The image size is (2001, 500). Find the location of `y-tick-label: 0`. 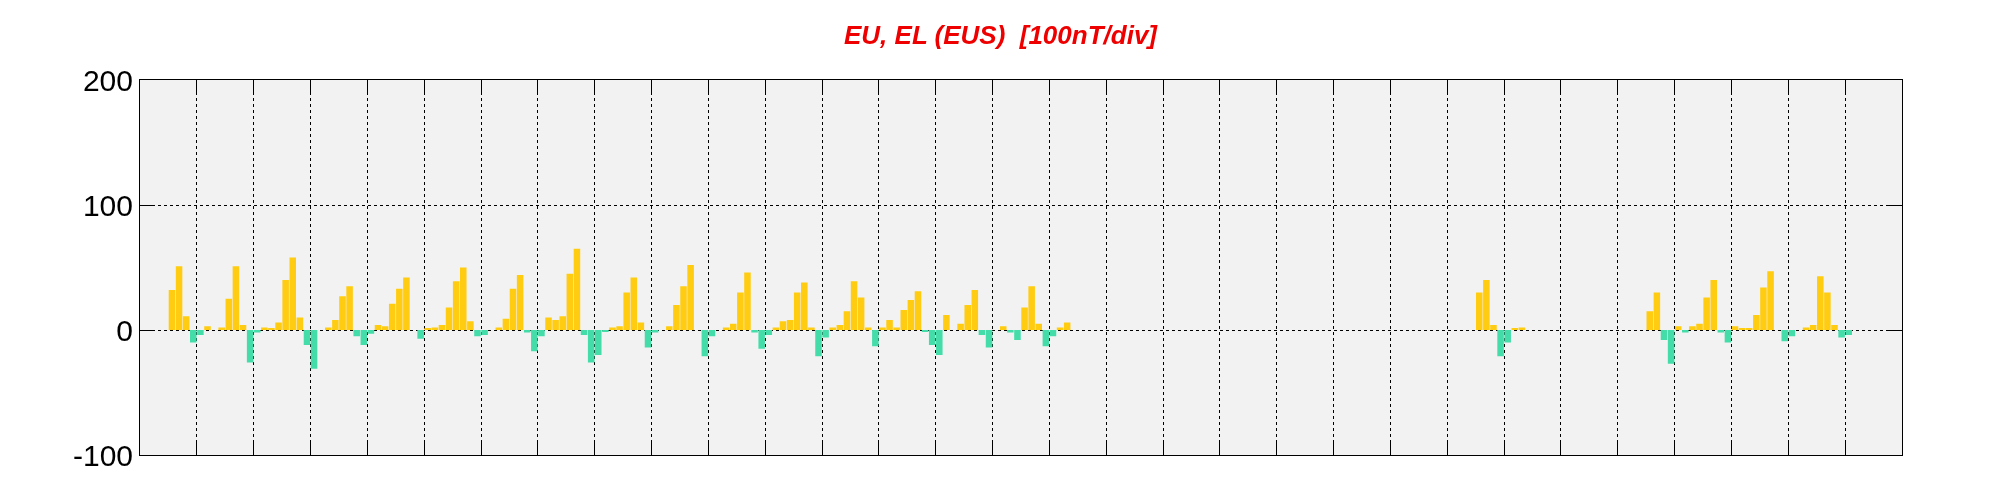

y-tick-label: 0 is located at coordinates (124, 330).